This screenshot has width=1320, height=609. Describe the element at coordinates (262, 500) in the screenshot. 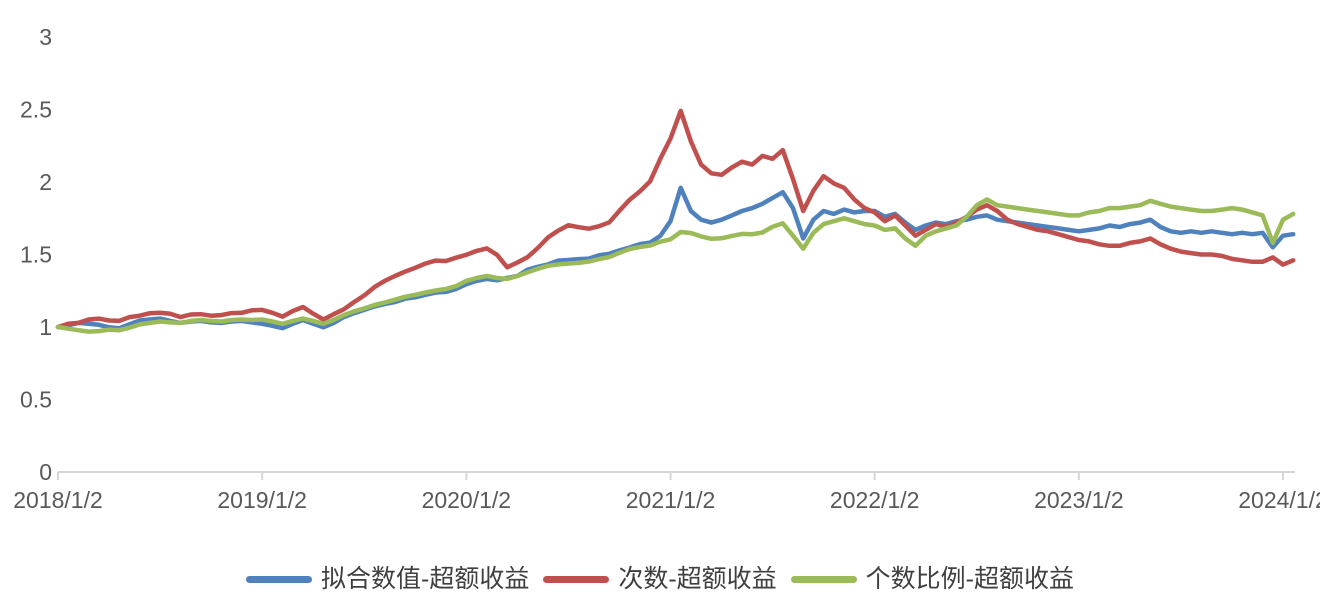

I see `x-axis-tick-label: 2019/1/2` at that location.